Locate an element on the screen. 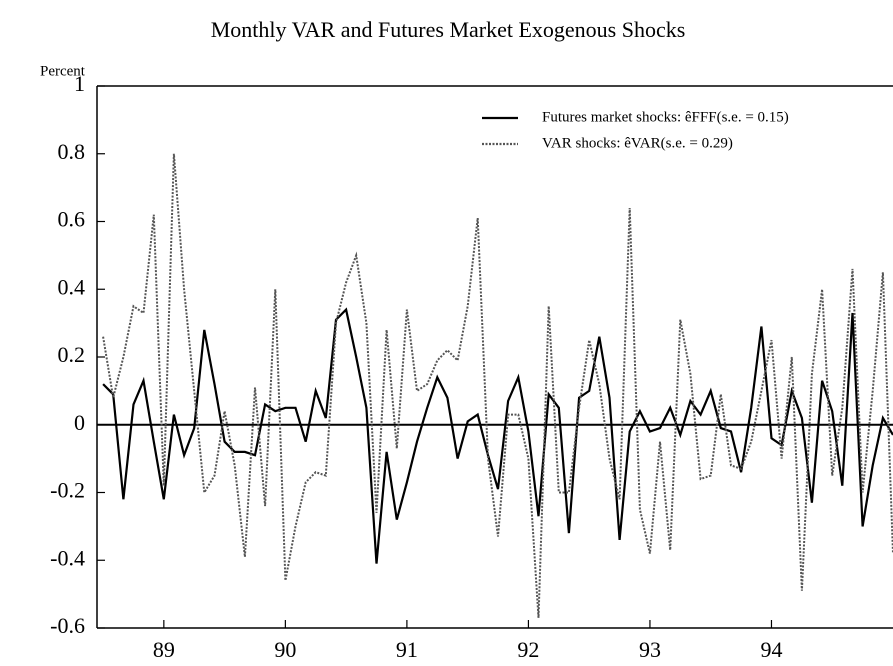  legend-label: VAR shocks: êVAR(s.e. = 0.29) is located at coordinates (637, 143).